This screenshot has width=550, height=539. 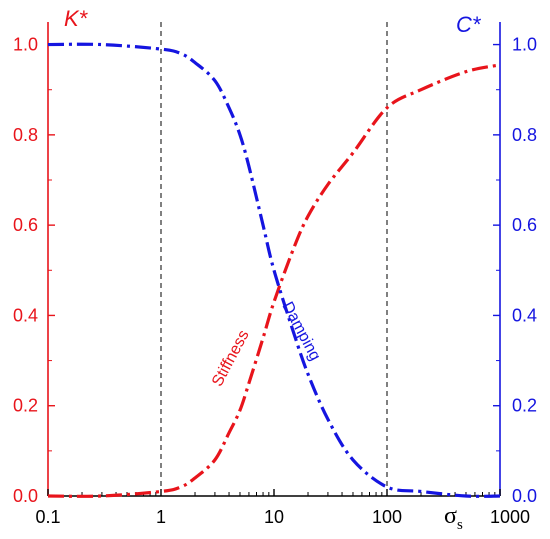 I want to click on annotations: Stiffness Damping, so click(x=266, y=344).